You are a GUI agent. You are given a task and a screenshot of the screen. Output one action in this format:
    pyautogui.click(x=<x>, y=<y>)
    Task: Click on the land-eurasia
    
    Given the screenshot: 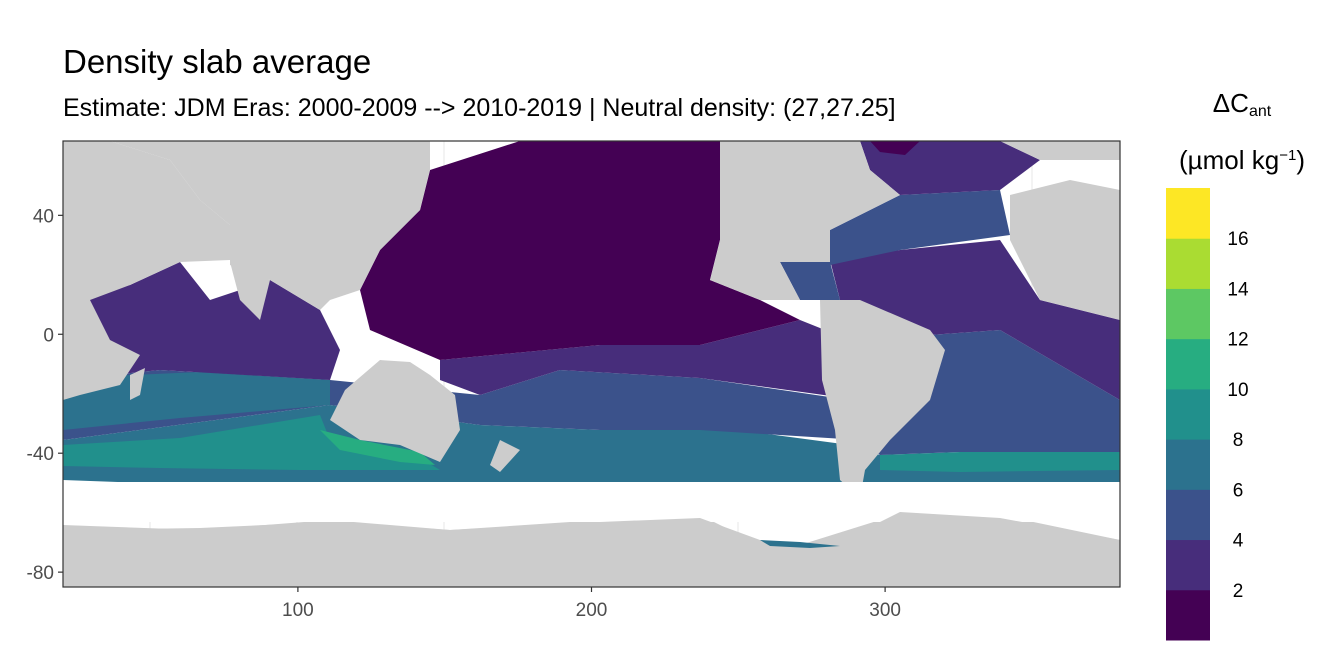 What is the action you would take?
    pyautogui.click(x=270, y=225)
    